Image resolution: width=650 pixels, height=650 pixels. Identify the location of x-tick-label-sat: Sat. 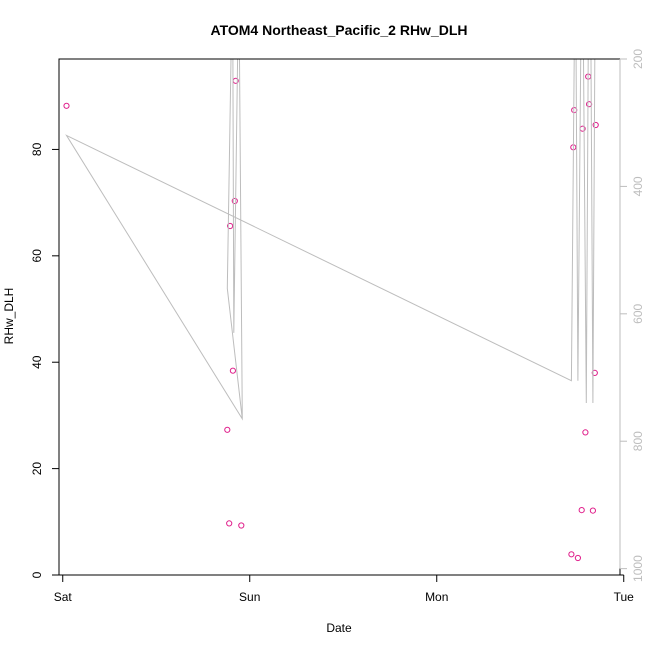
(63, 597).